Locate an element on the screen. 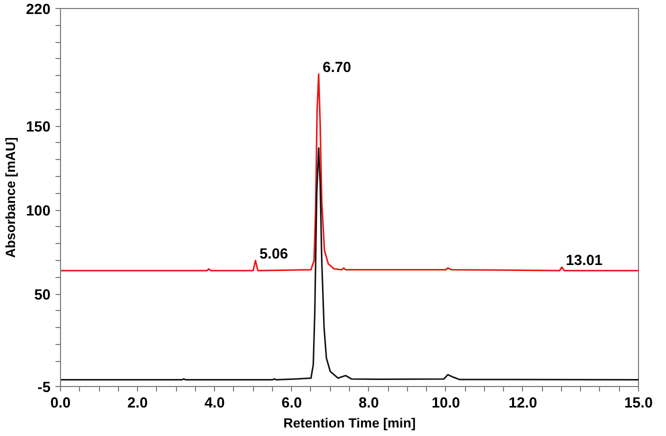 This screenshot has width=666, height=436. x-tick-label: 8.0 is located at coordinates (368, 404).